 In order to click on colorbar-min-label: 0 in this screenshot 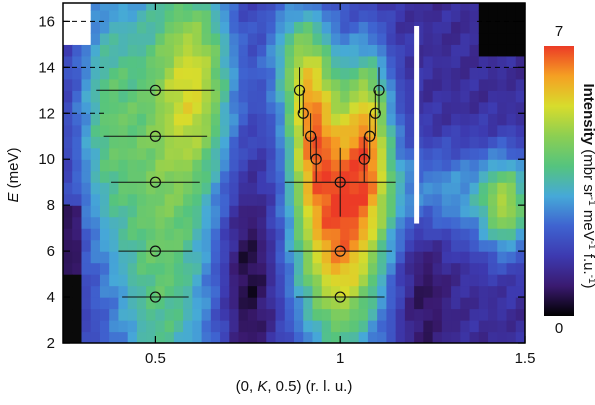, I will do `click(559, 328)`.